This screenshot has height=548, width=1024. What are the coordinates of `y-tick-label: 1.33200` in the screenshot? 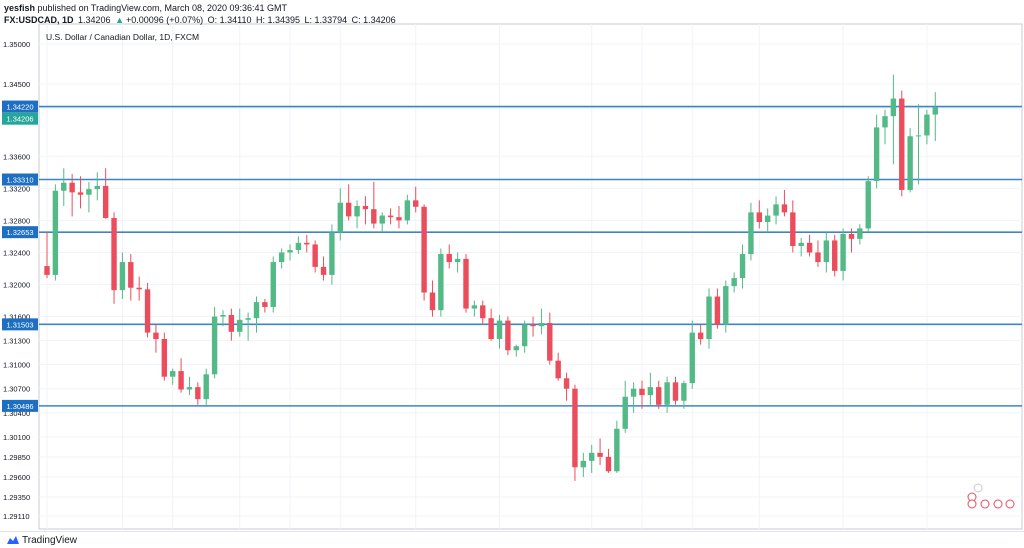 It's located at (16, 188).